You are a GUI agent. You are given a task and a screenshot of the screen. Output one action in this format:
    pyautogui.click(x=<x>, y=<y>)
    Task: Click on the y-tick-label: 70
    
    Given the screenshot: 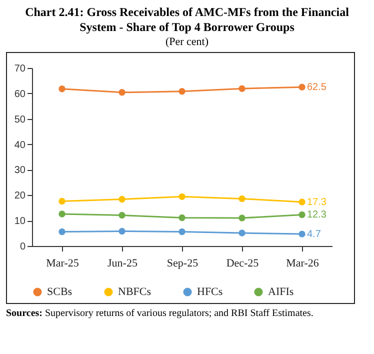 What is the action you would take?
    pyautogui.click(x=20, y=69)
    